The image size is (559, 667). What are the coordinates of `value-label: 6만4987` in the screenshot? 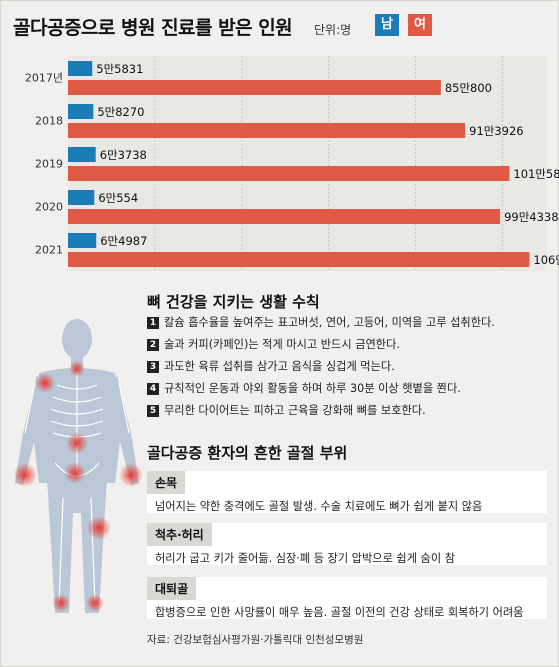 It's located at (123, 241).